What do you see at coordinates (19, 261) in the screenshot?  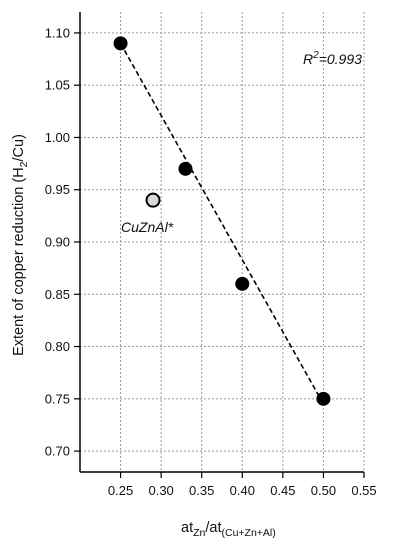 I see `y-title-pre: Extent of copper reduction (H` at bounding box center [19, 261].